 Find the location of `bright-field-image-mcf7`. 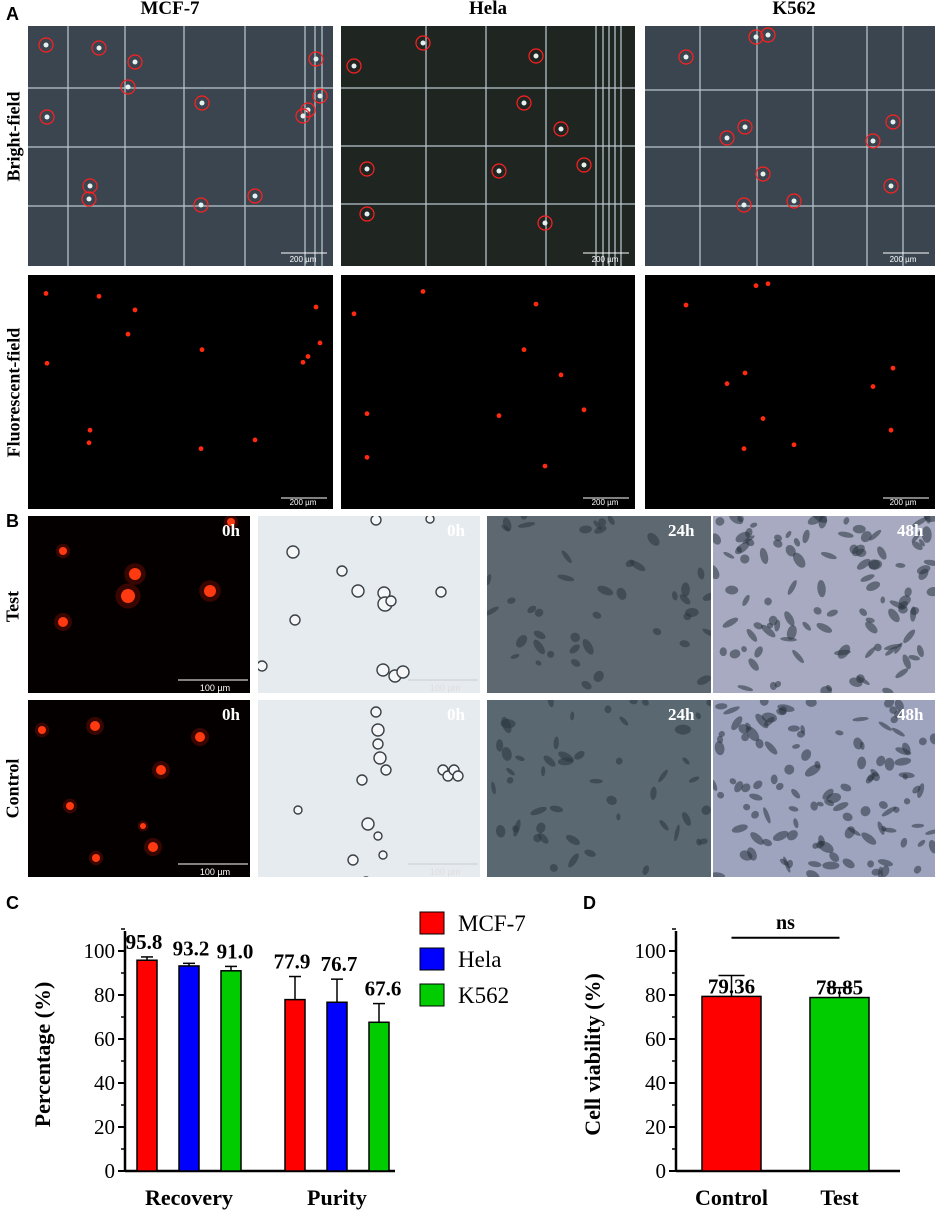

bright-field-image-mcf7 is located at coordinates (180, 146).